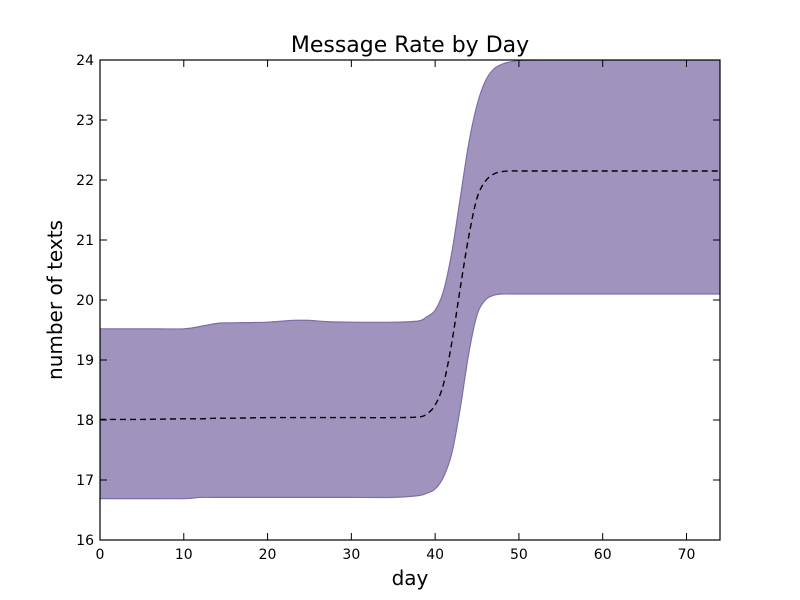 The width and height of the screenshot is (800, 600). Describe the element at coordinates (687, 555) in the screenshot. I see `x-tick-label: 70` at that location.